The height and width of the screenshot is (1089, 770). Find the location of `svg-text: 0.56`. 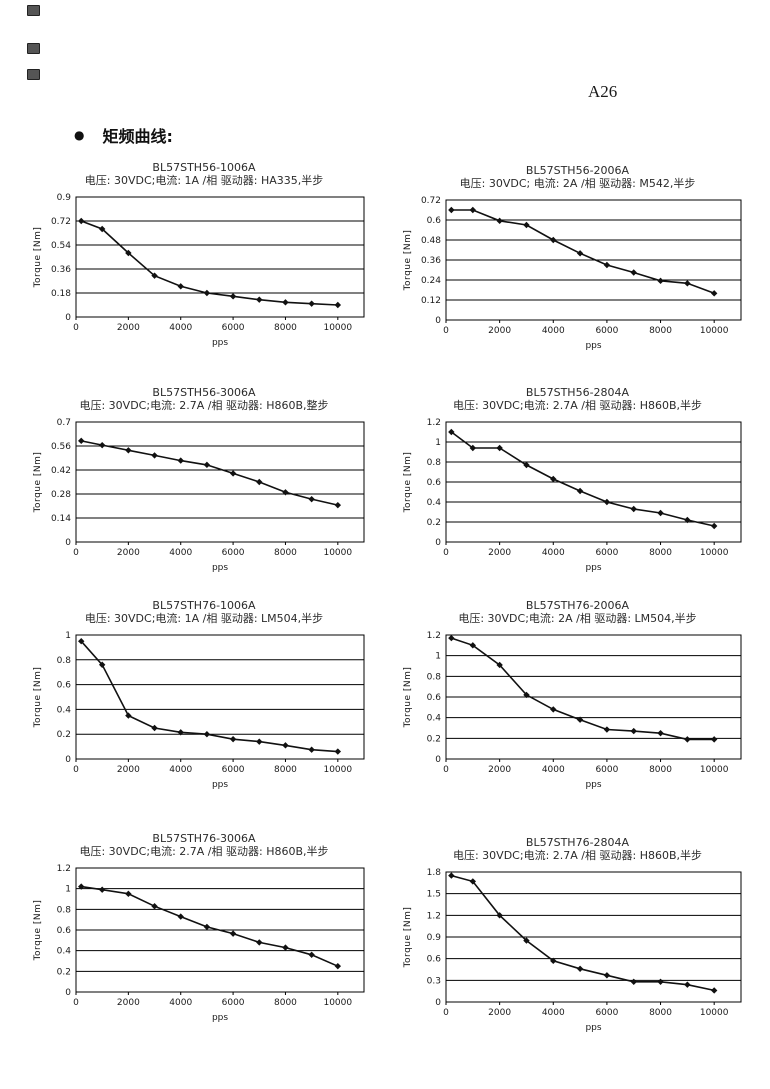

svg-text: 0.56 is located at coordinates (61, 447).